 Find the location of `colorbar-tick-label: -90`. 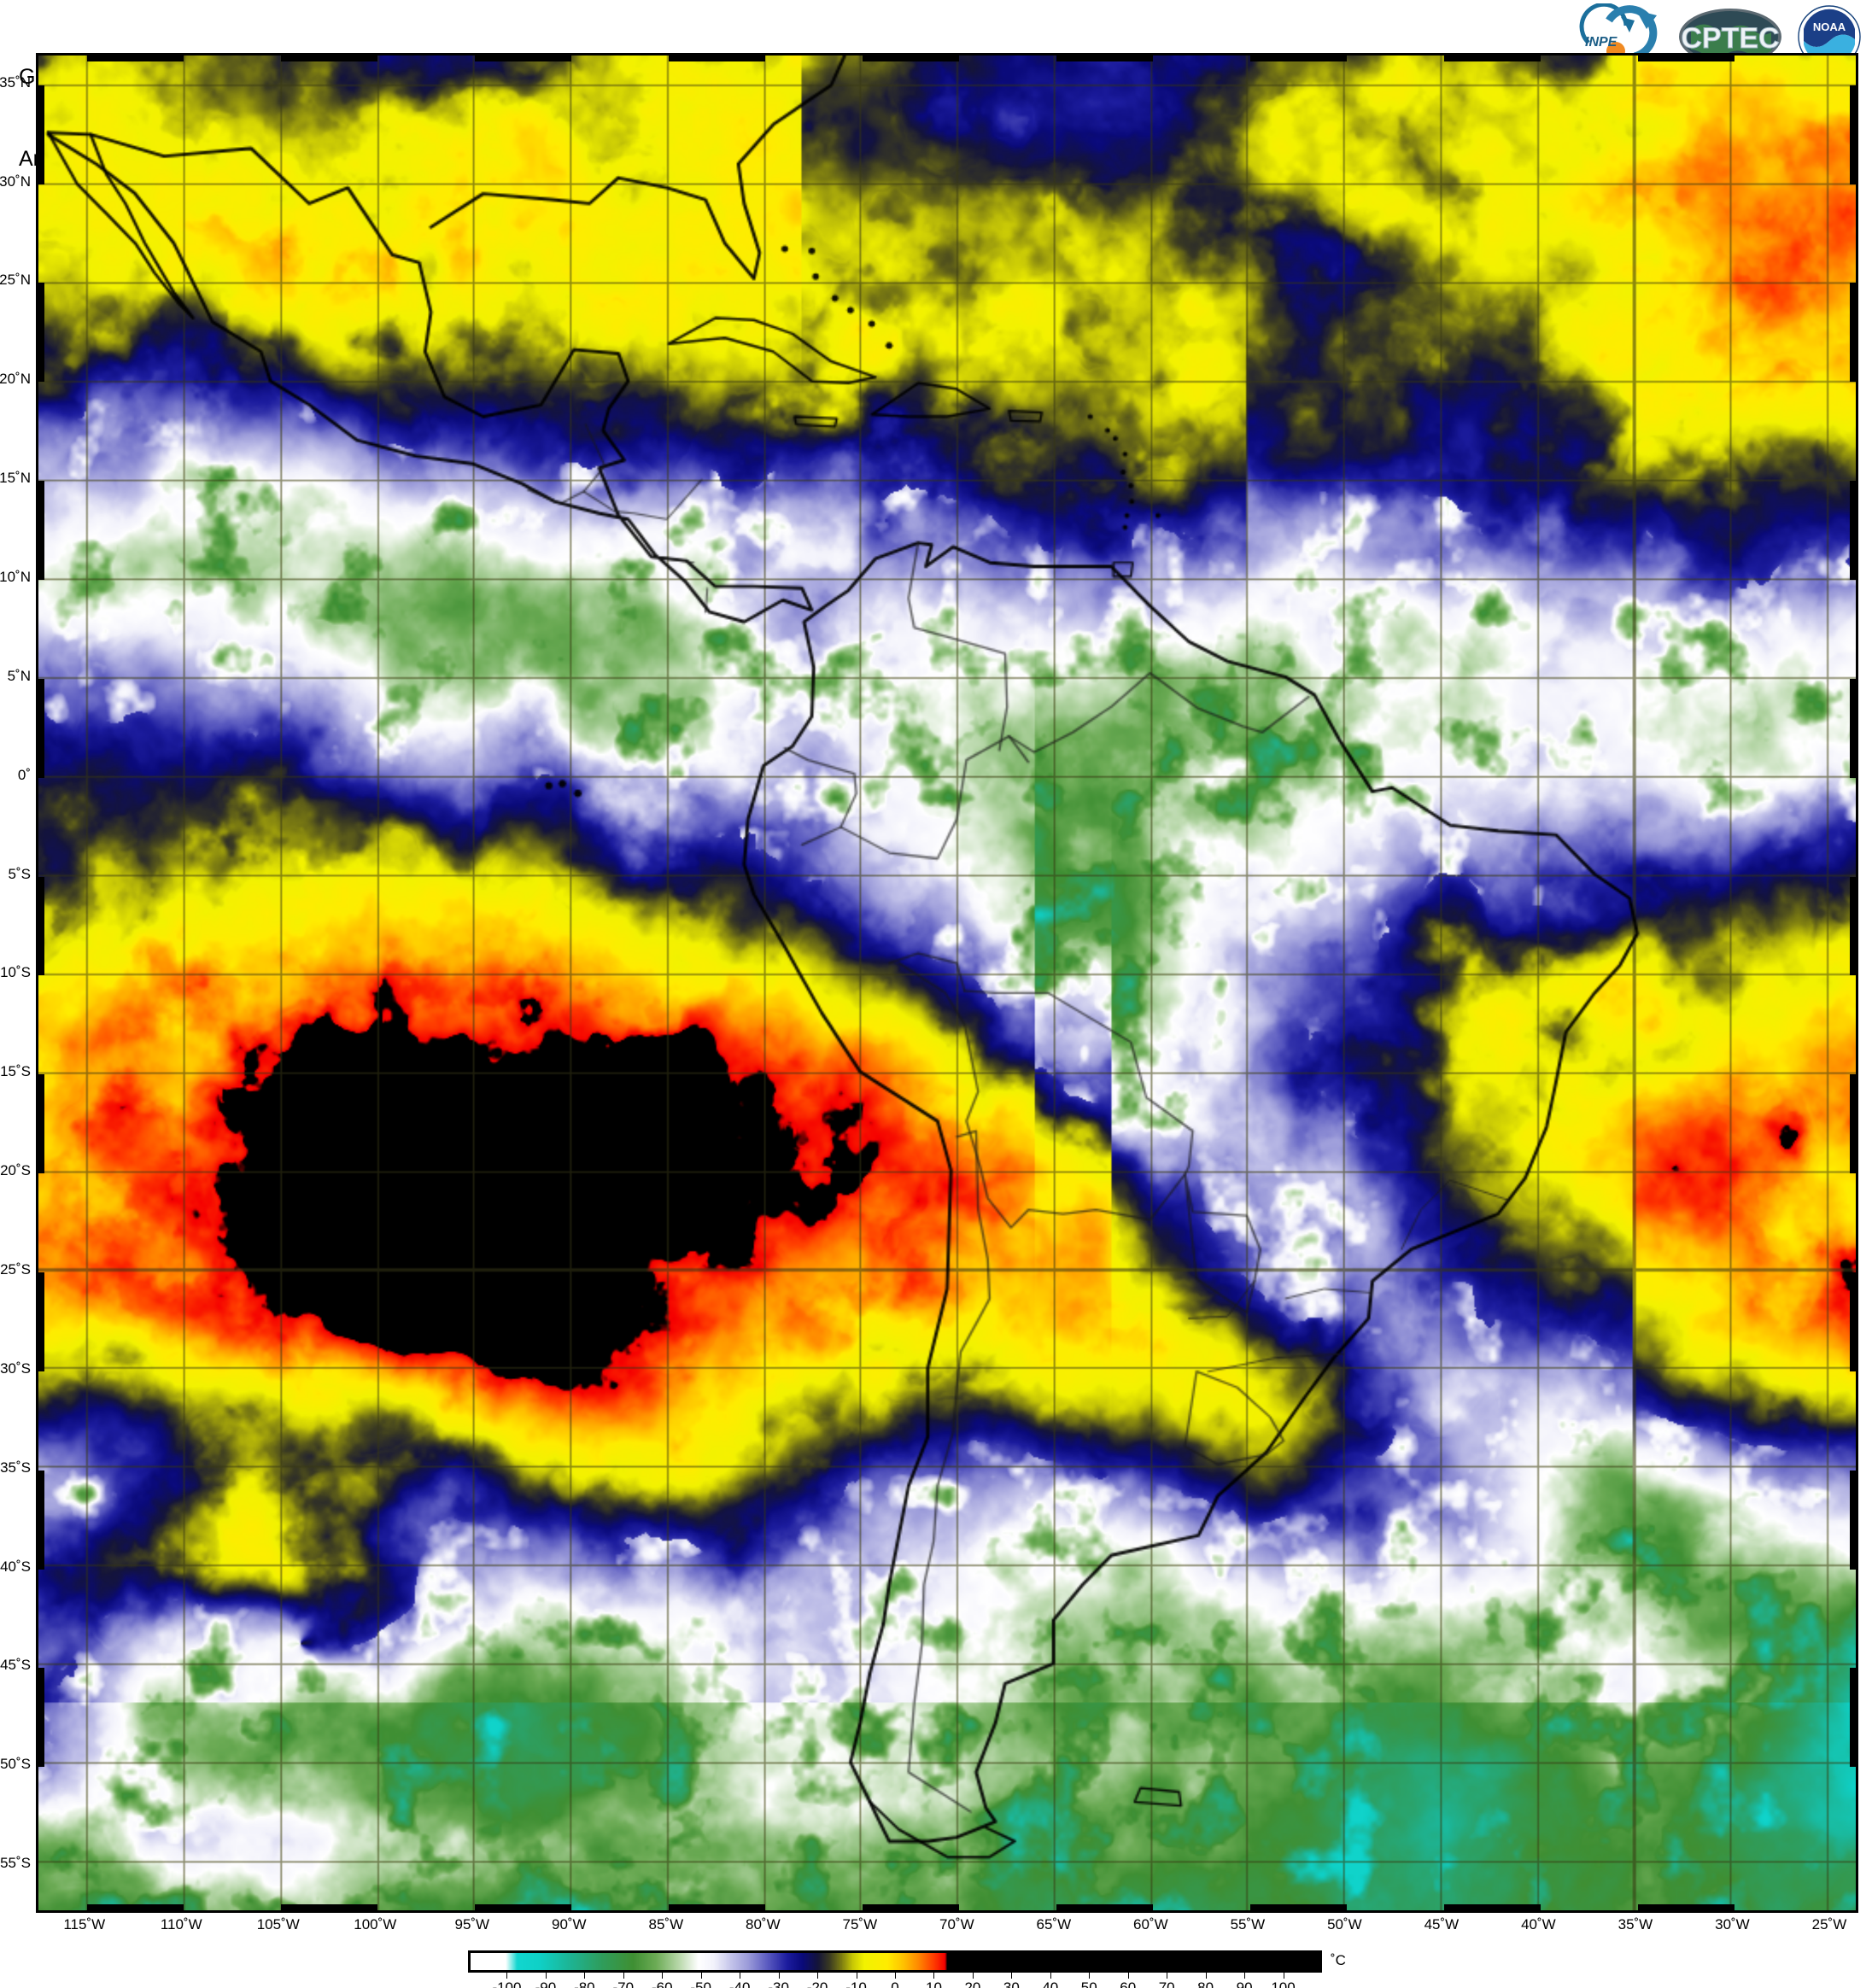

colorbar-tick-label: -90 is located at coordinates (546, 1983).